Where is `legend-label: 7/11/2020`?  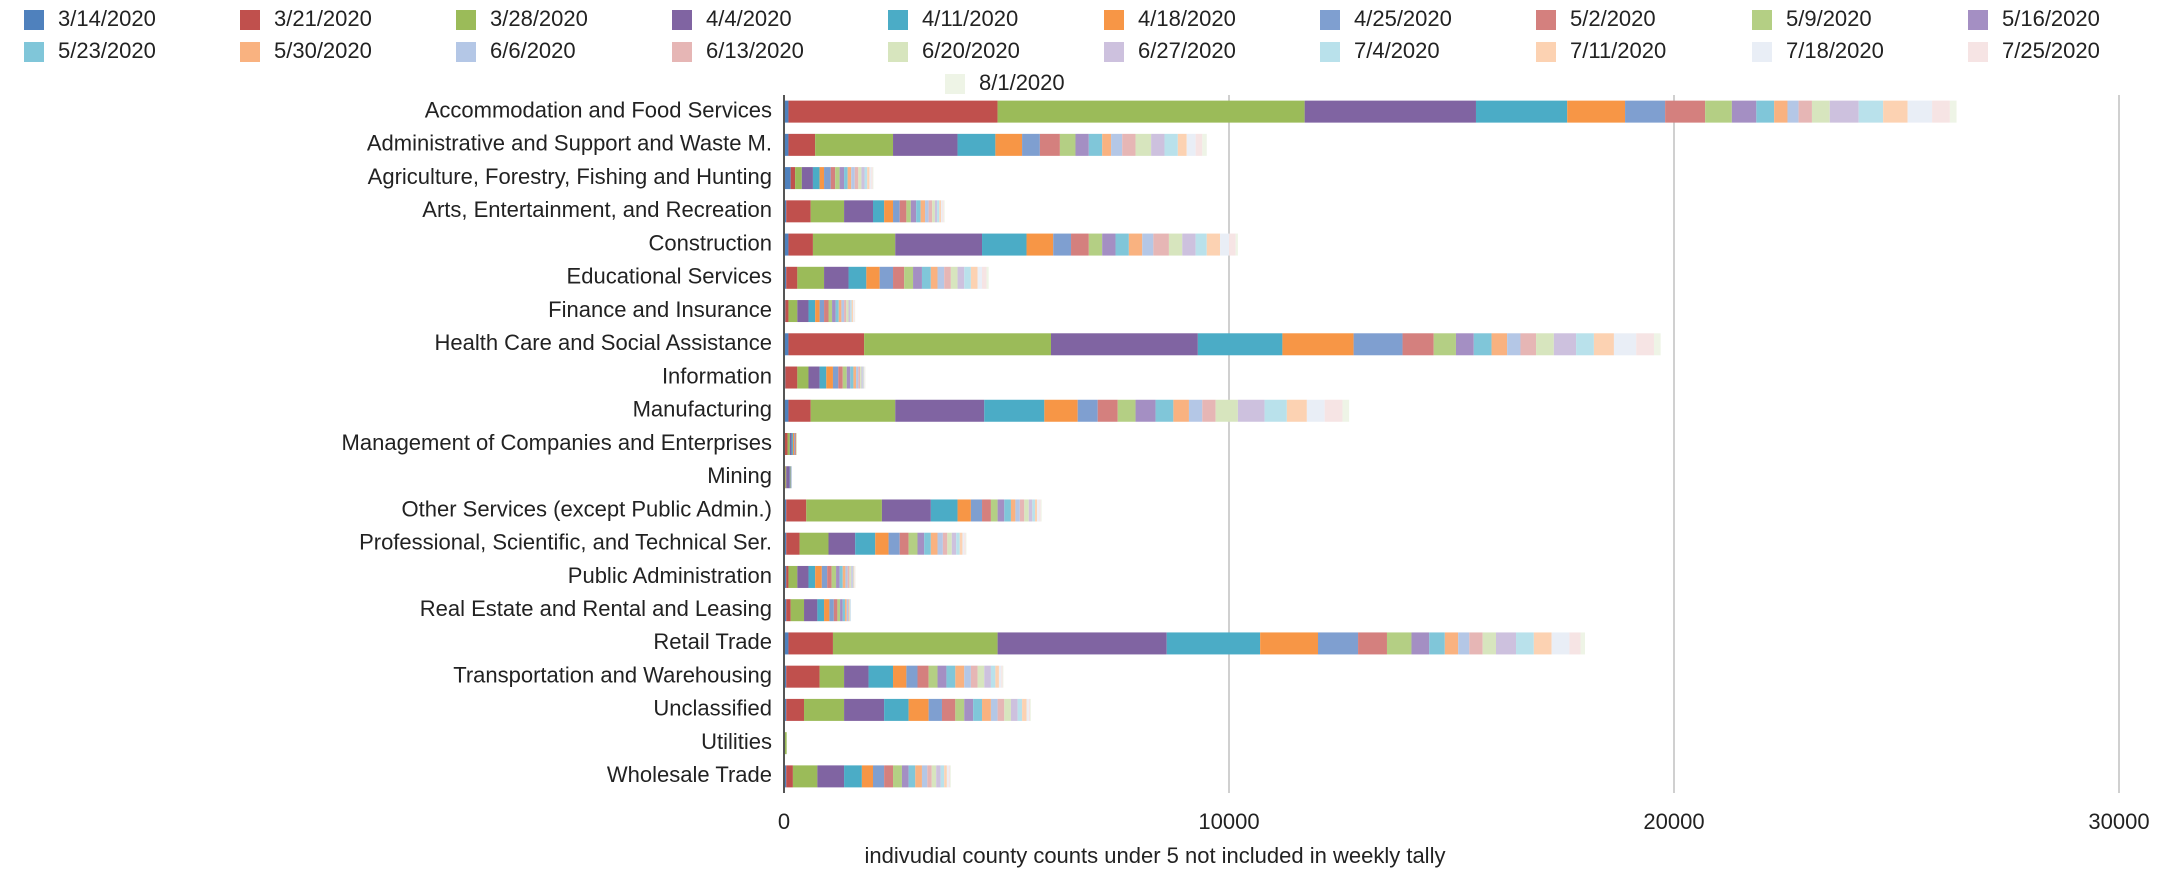
legend-label: 7/11/2020 is located at coordinates (1618, 50).